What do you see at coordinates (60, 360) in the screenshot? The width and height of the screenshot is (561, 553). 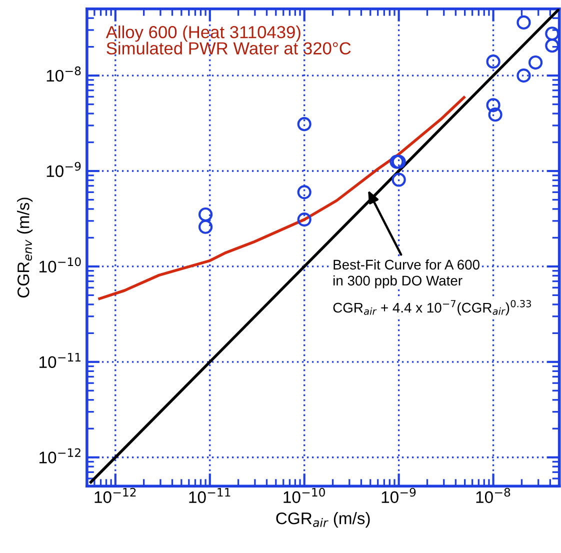 I see `y-tick-label: 10$^{−11}$` at bounding box center [60, 360].